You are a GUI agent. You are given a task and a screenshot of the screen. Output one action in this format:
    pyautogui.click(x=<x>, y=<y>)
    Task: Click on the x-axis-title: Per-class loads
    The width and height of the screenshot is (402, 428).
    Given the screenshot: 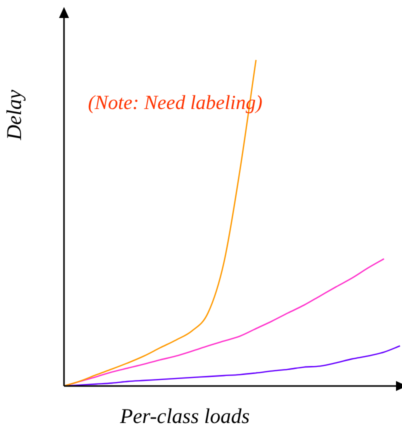 What is the action you would take?
    pyautogui.click(x=185, y=416)
    